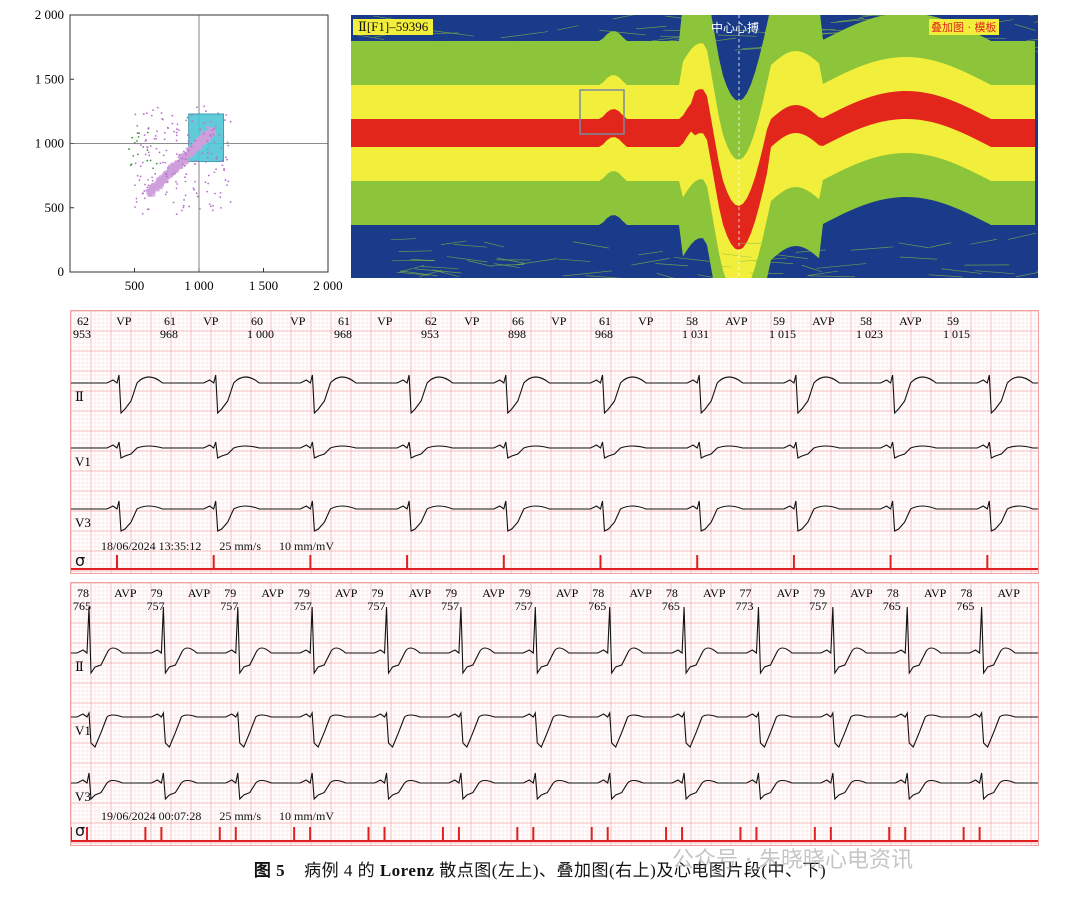 The height and width of the screenshot is (899, 1080). Describe the element at coordinates (633, 870) in the screenshot. I see `caption-text-b: 散点图(左上)、叠加图(右上)及心电图片段(中、下)` at that location.